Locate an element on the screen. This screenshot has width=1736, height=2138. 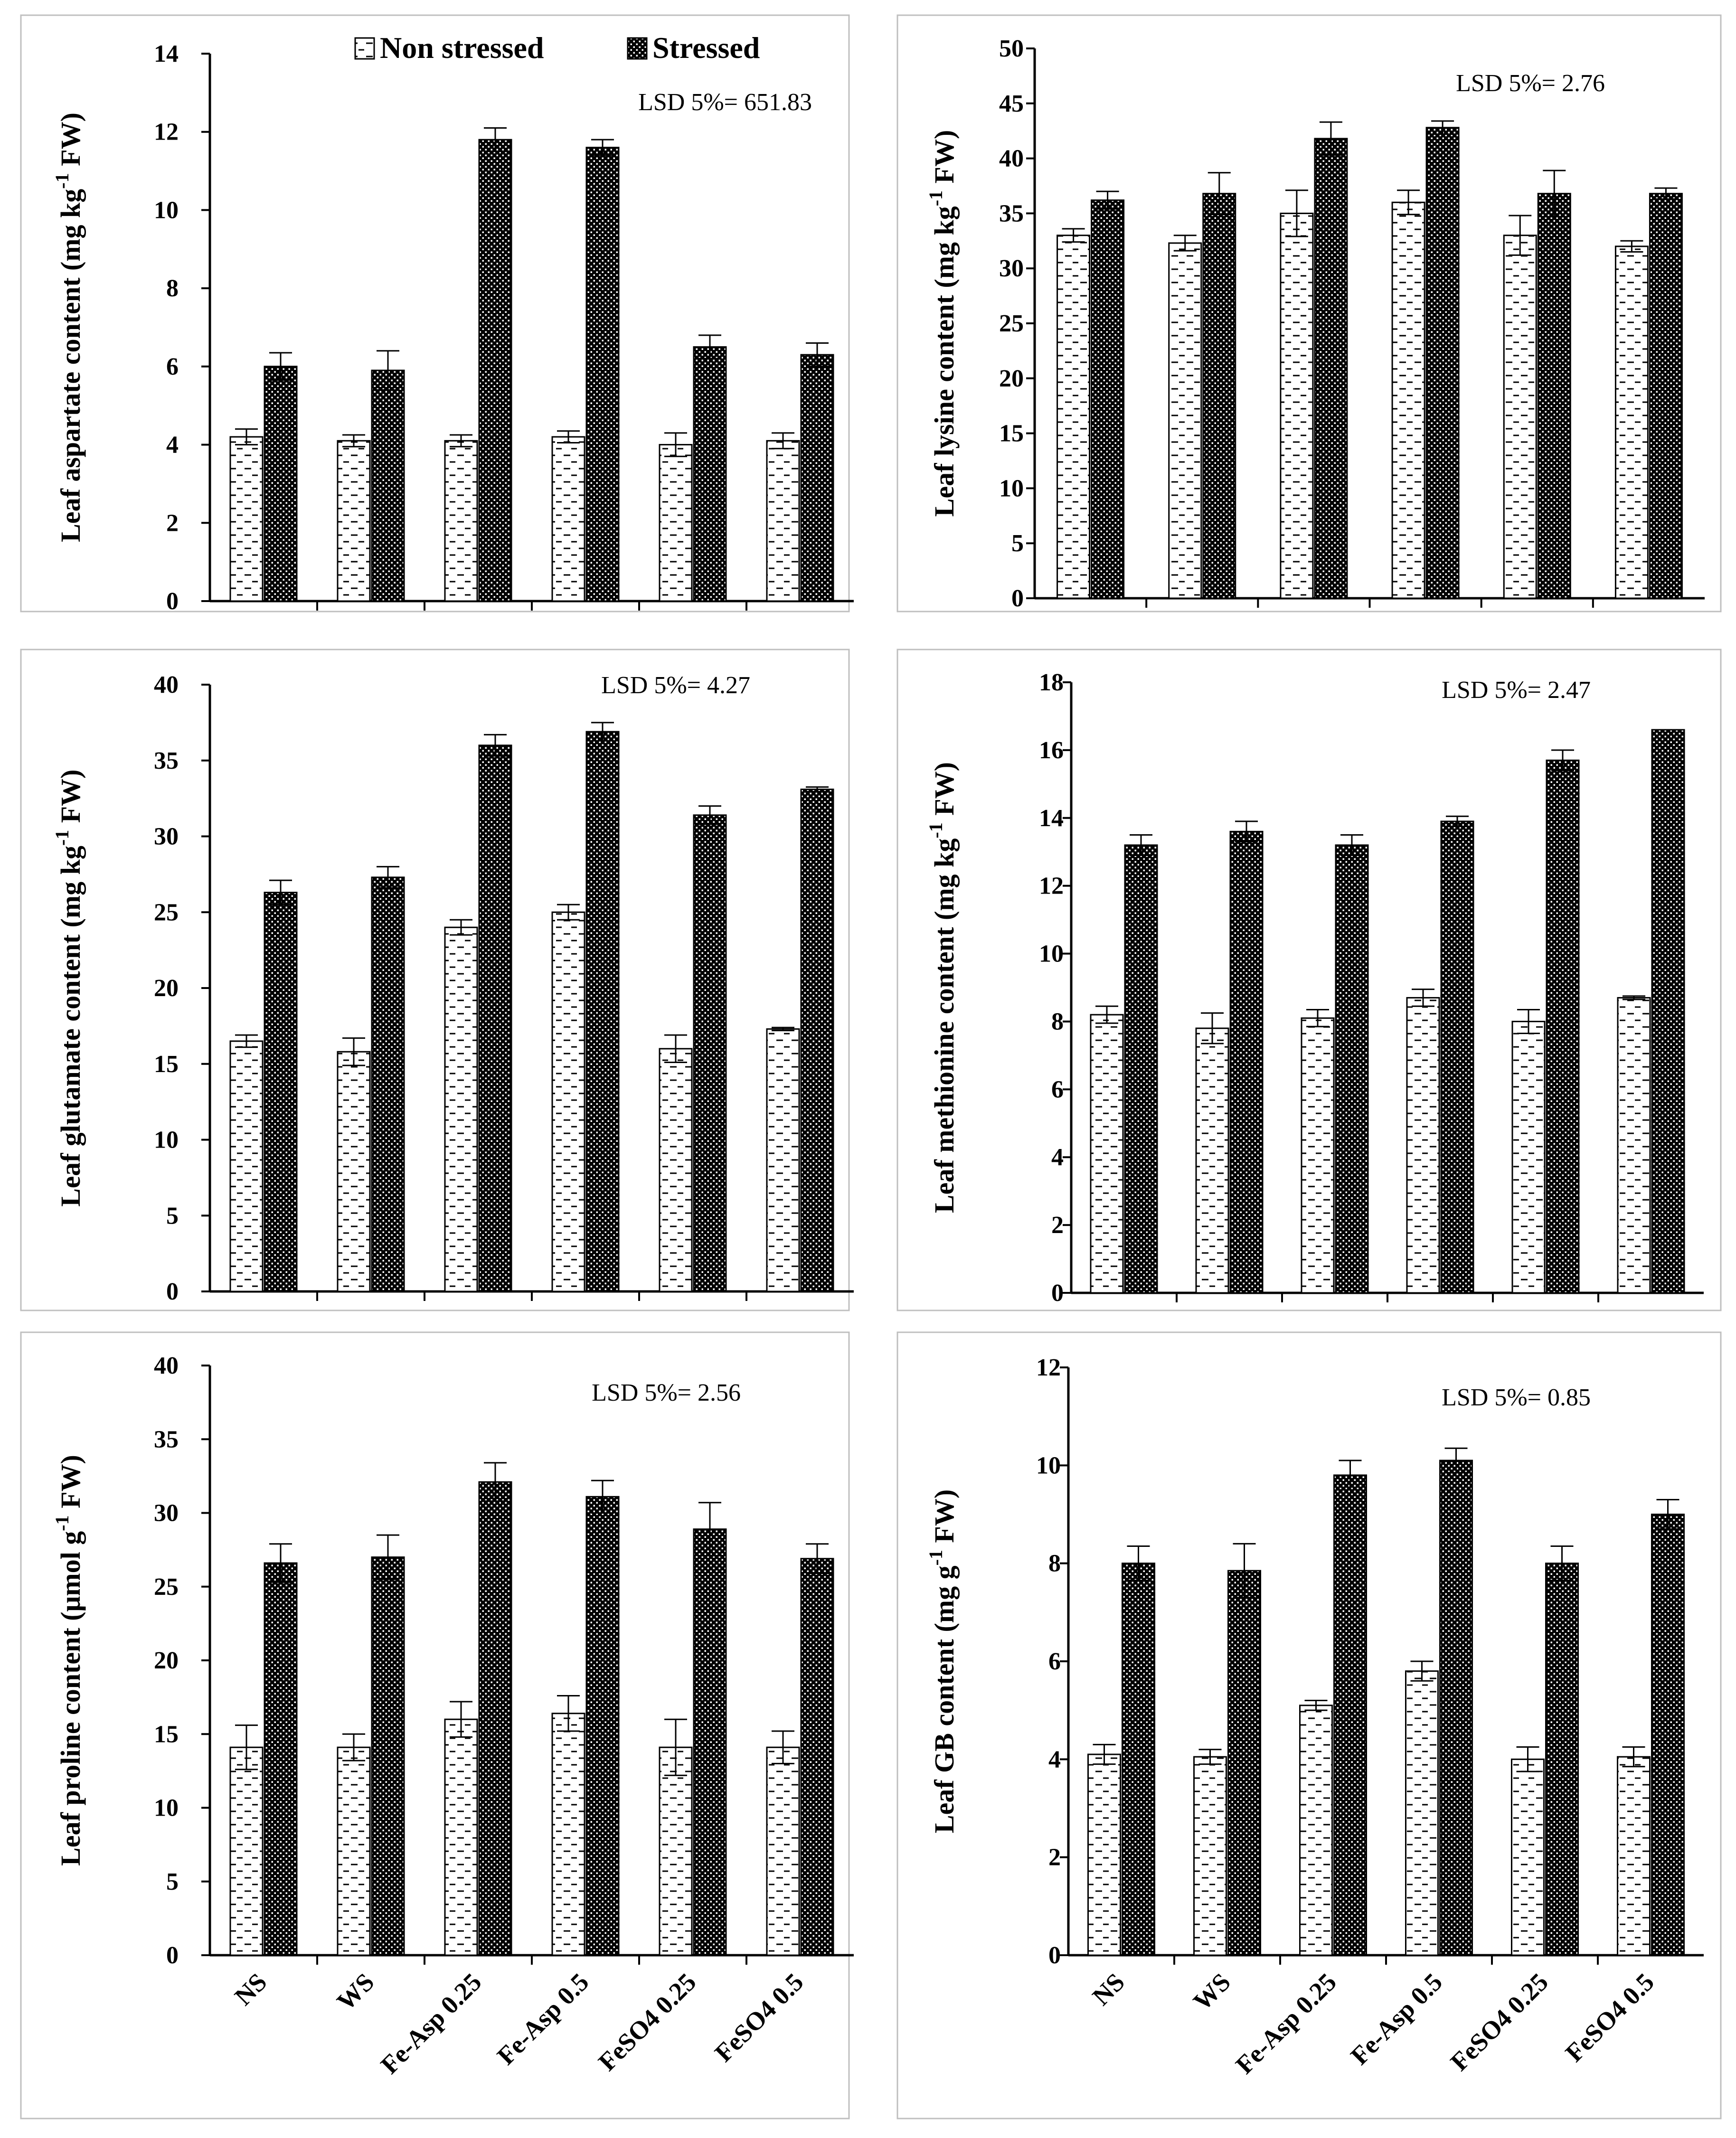
y-axis-label: Leaf proline content (μmol g-1 FW) is located at coordinates (68, 1660).